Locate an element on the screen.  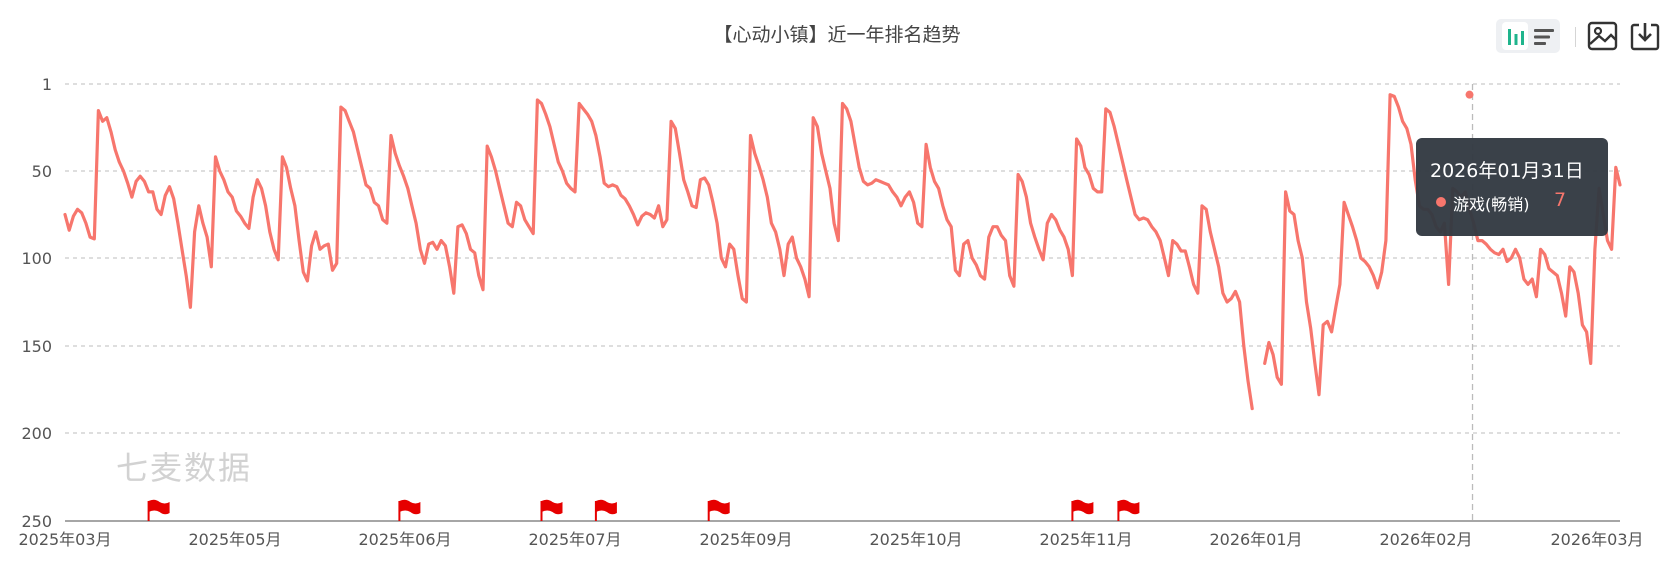
x-tick-label: 2026年01月 is located at coordinates (1255, 539).